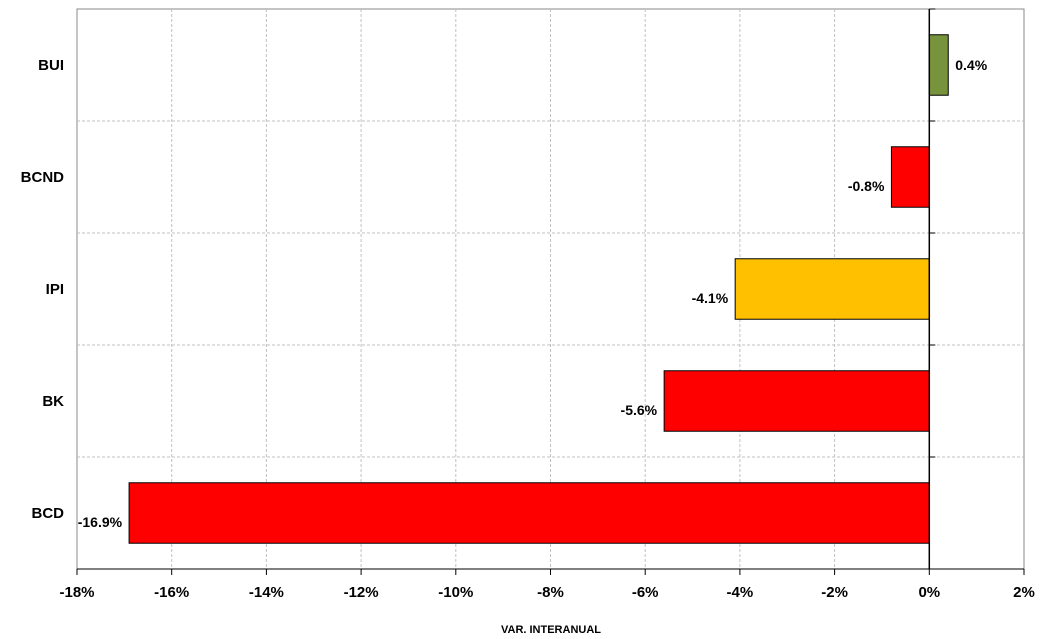 The width and height of the screenshot is (1043, 639). I want to click on x-tick-label: 0%, so click(929, 592).